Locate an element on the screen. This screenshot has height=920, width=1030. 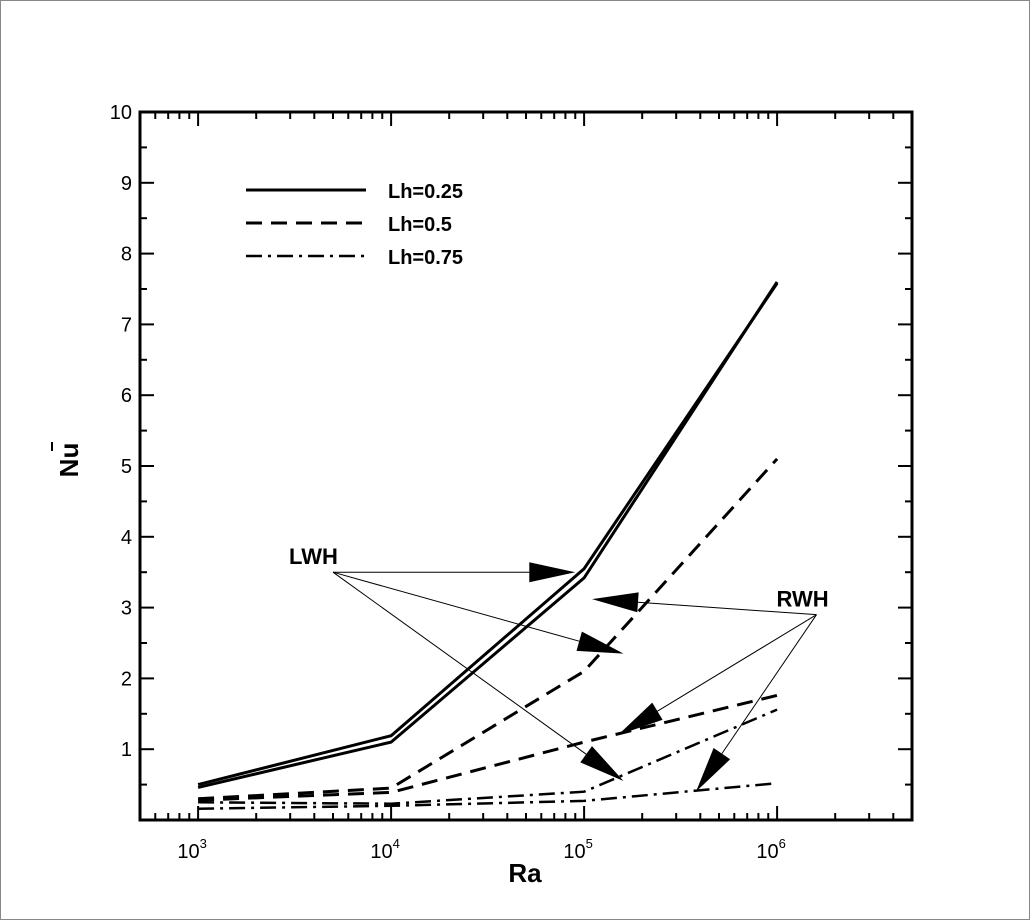
x-tick-label: 10⁶ is located at coordinates (770, 849).